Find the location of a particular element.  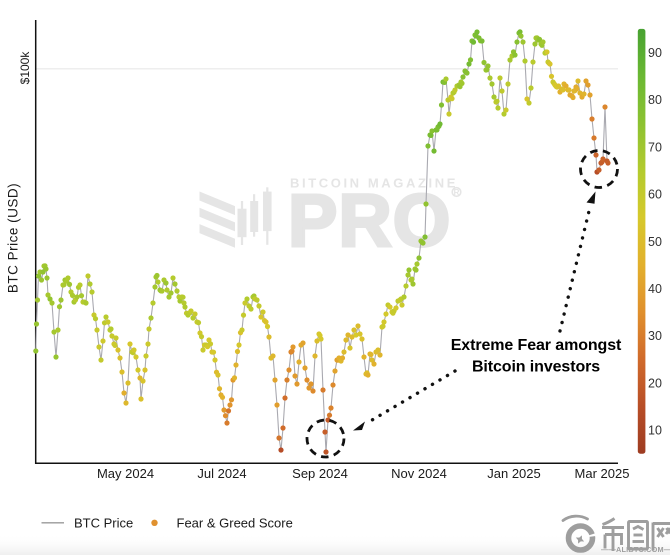

svg-text: Extreme Fear amongst is located at coordinates (536, 345).